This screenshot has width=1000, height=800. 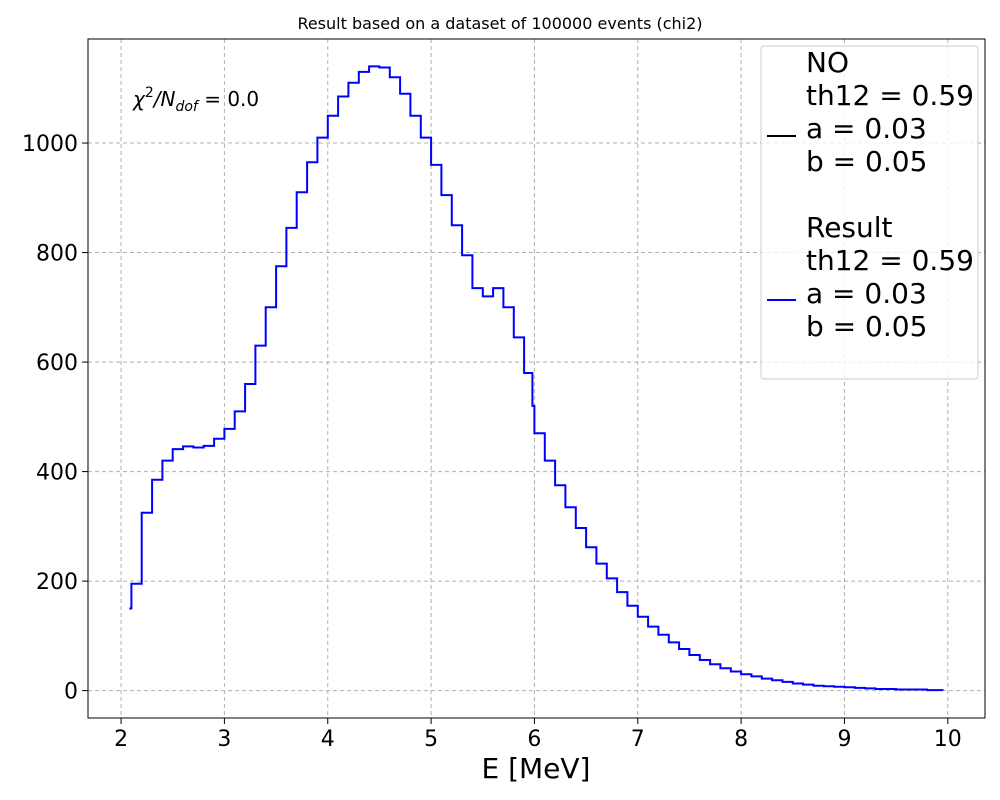 I want to click on legend-result-line-2: th12 = 0.59, so click(x=890, y=260).